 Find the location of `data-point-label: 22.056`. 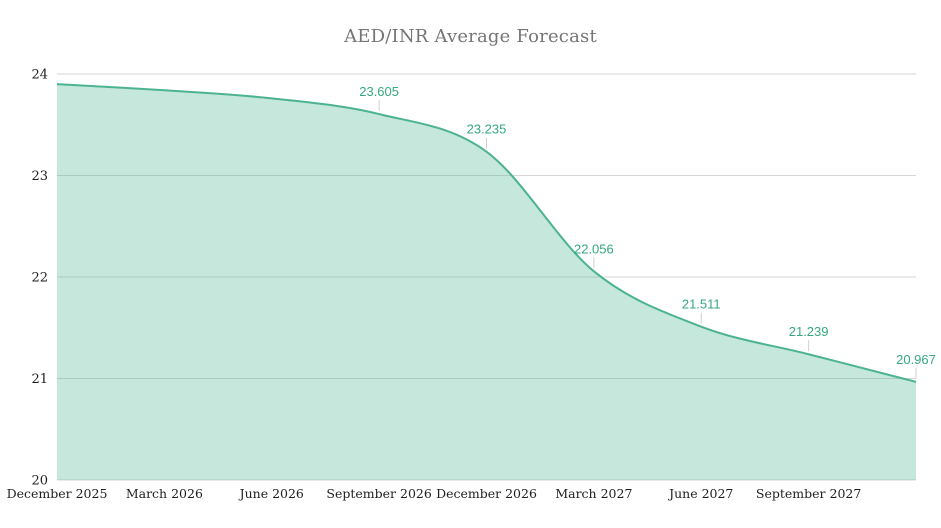

data-point-label: 22.056 is located at coordinates (594, 248).